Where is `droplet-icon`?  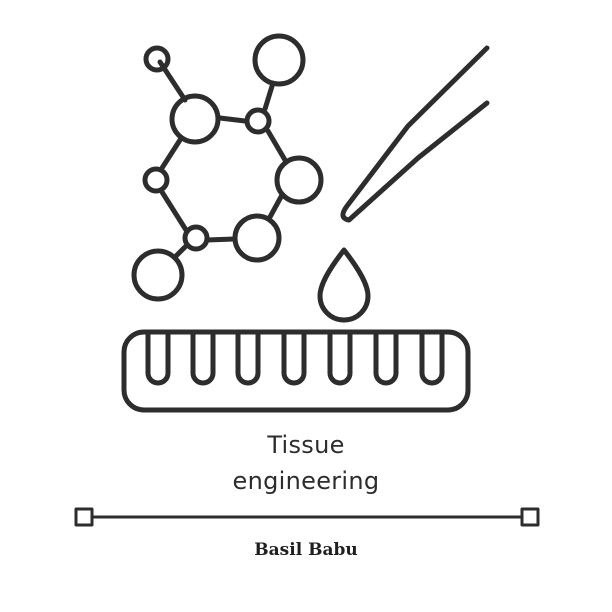 droplet-icon is located at coordinates (344, 285).